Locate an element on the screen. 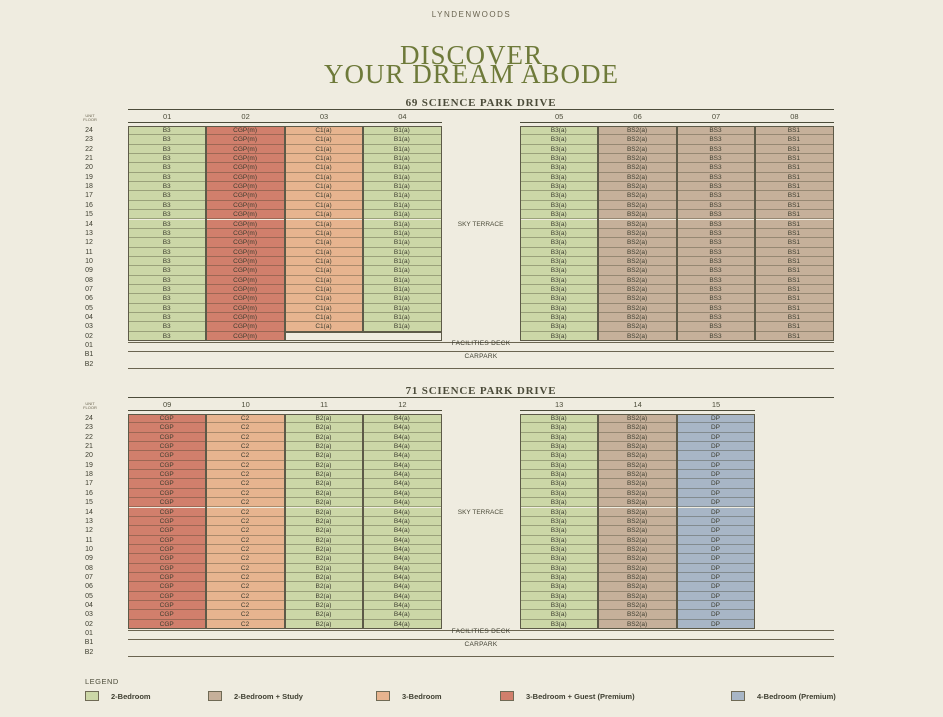 Image resolution: width=943 pixels, height=717 pixels. unit-column-header: 01 is located at coordinates (167, 116).